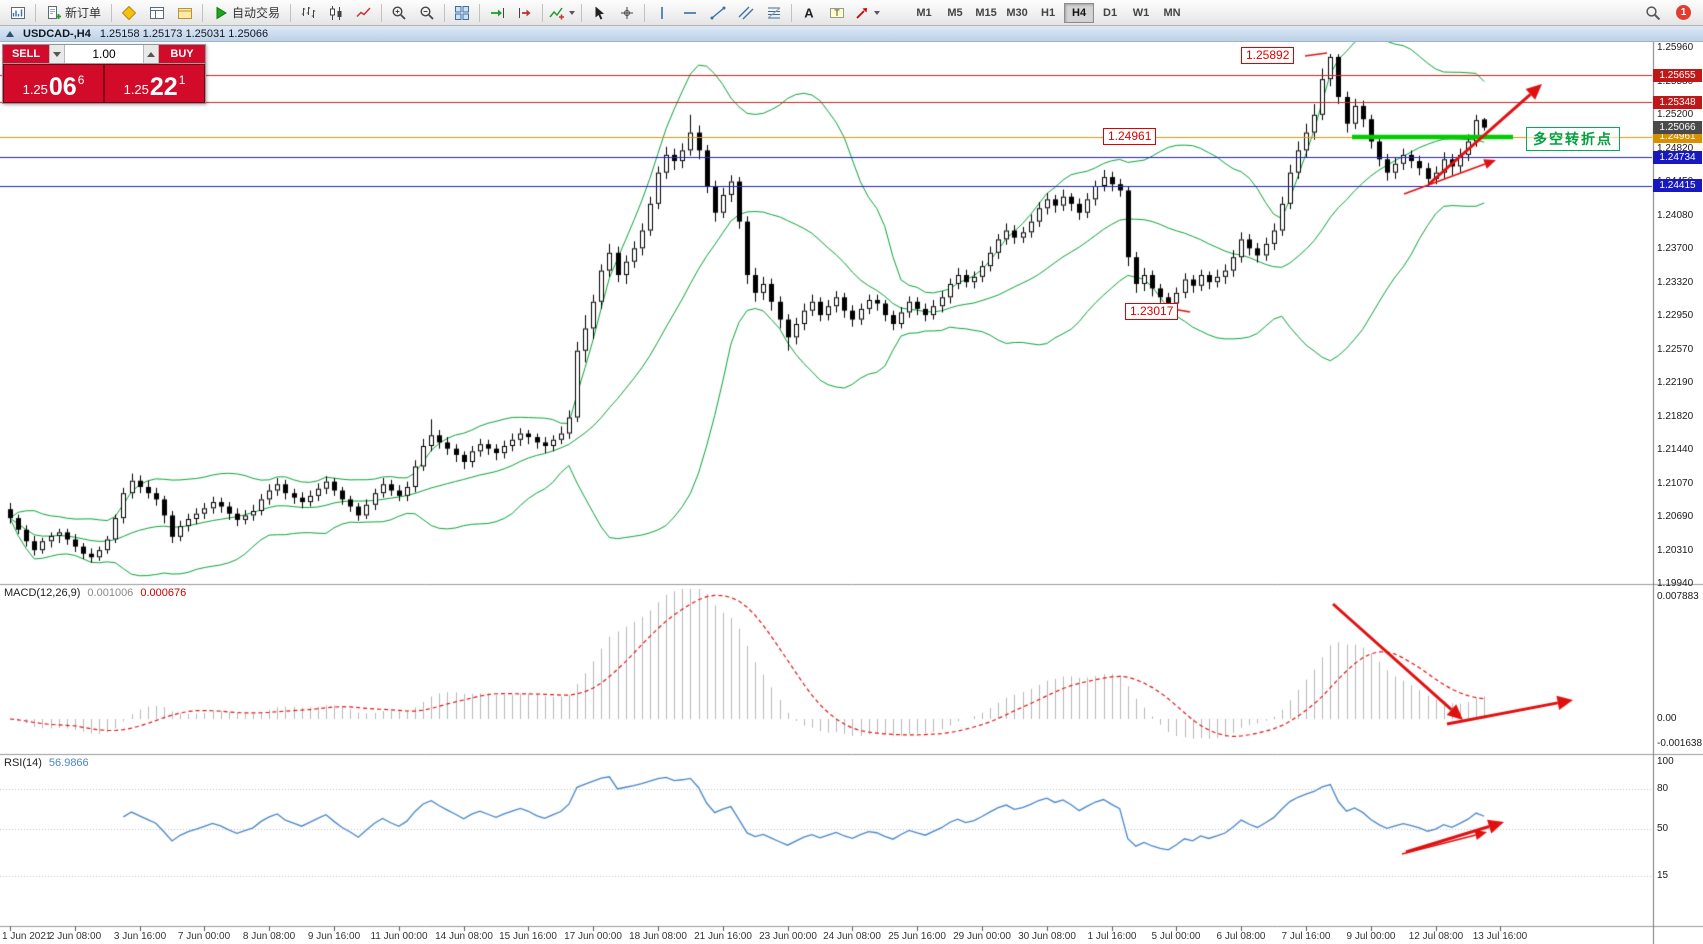  I want to click on timeframe-w1: W1, so click(1141, 12).